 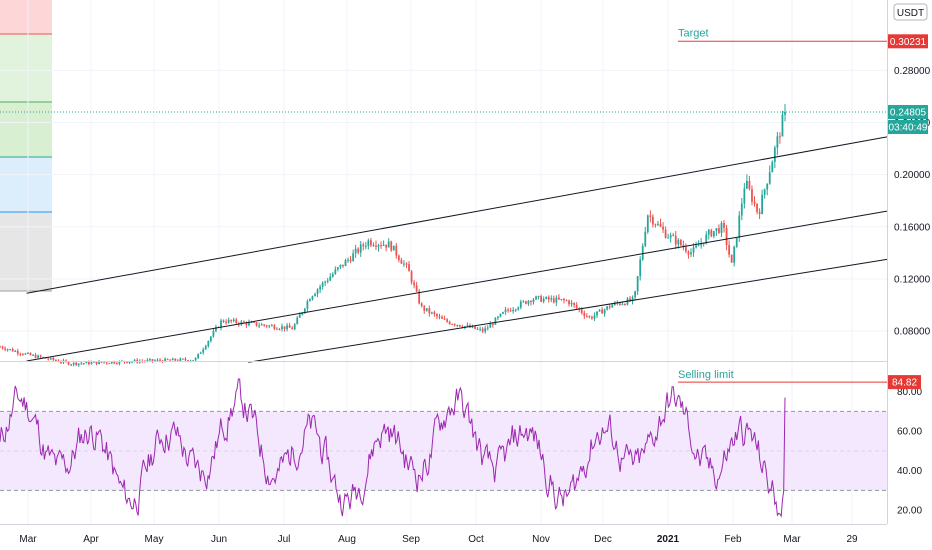 What do you see at coordinates (476, 539) in the screenshot?
I see `time-tick: Oct` at bounding box center [476, 539].